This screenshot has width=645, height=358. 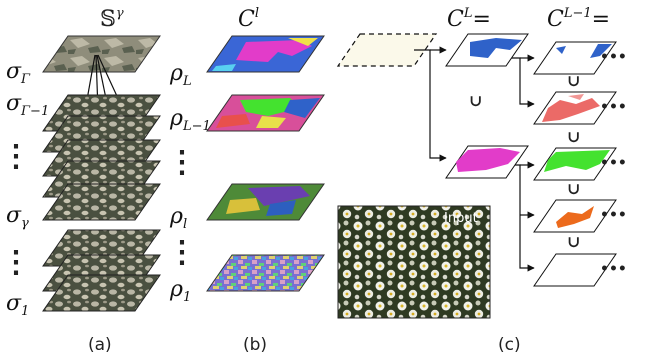 What do you see at coordinates (18, 73) in the screenshot?
I see `level-label: σΓ` at bounding box center [18, 73].